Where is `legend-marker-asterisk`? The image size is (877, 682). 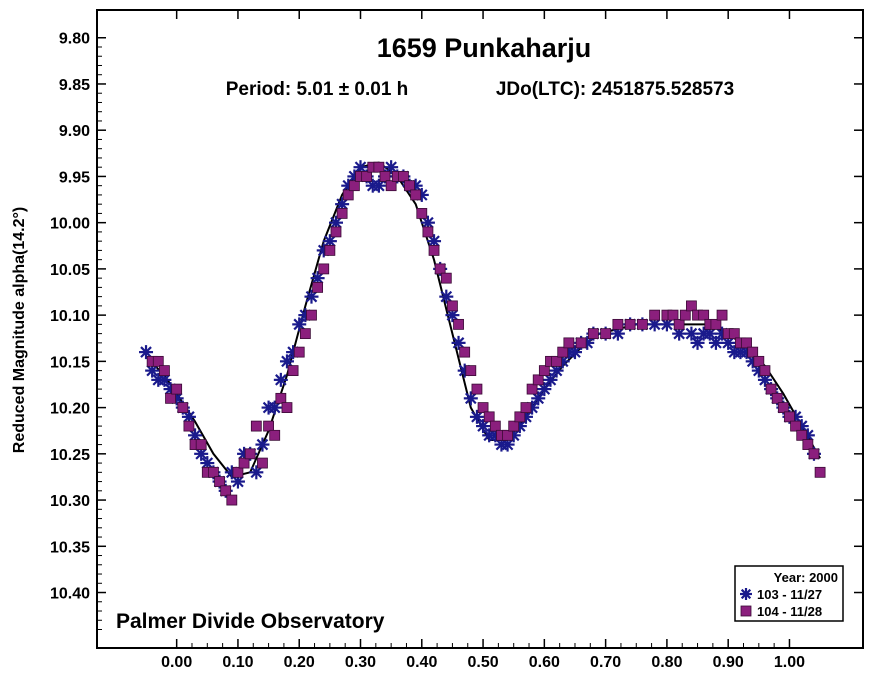
legend-marker-asterisk is located at coordinates (746, 594).